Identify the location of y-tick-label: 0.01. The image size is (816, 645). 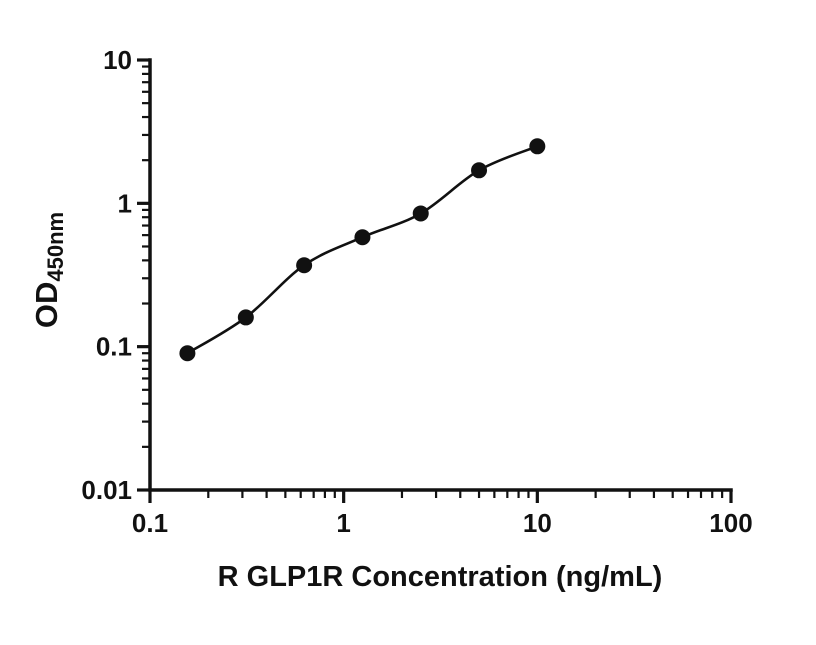
(106, 490).